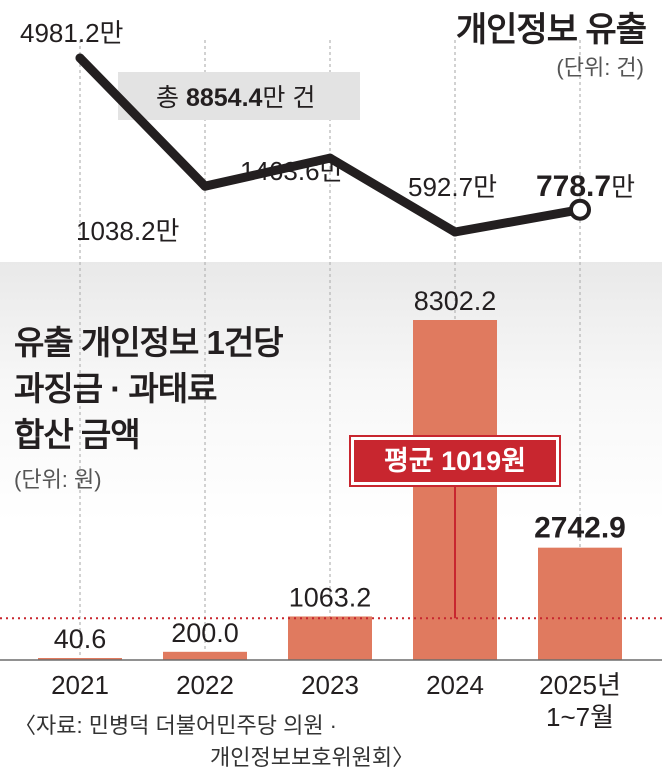  What do you see at coordinates (330, 597) in the screenshot?
I see `bar-value-label-2: 1063.2` at bounding box center [330, 597].